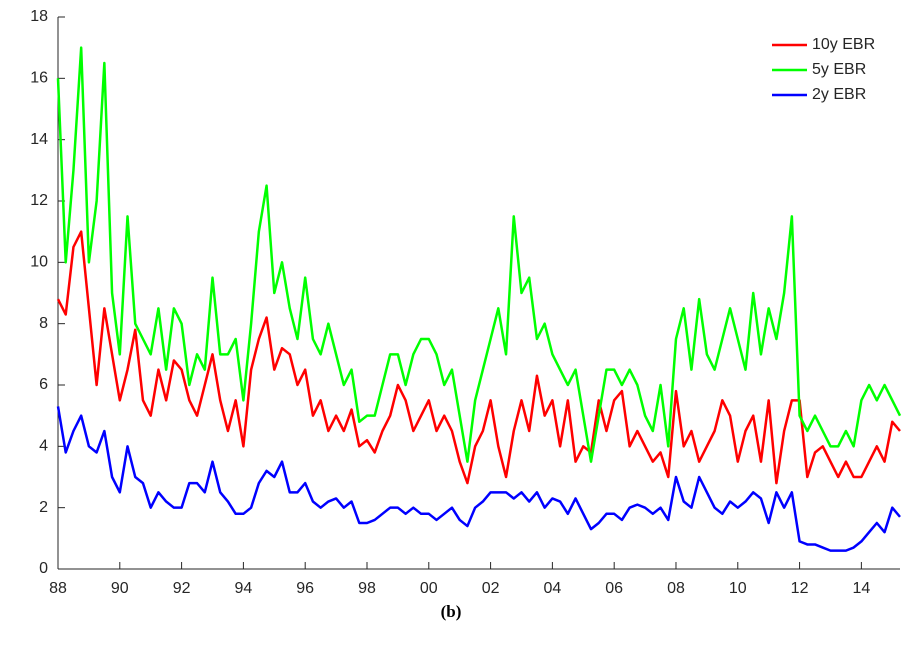 This screenshot has height=655, width=902. What do you see at coordinates (676, 588) in the screenshot?
I see `x-tick-label: 08` at bounding box center [676, 588].